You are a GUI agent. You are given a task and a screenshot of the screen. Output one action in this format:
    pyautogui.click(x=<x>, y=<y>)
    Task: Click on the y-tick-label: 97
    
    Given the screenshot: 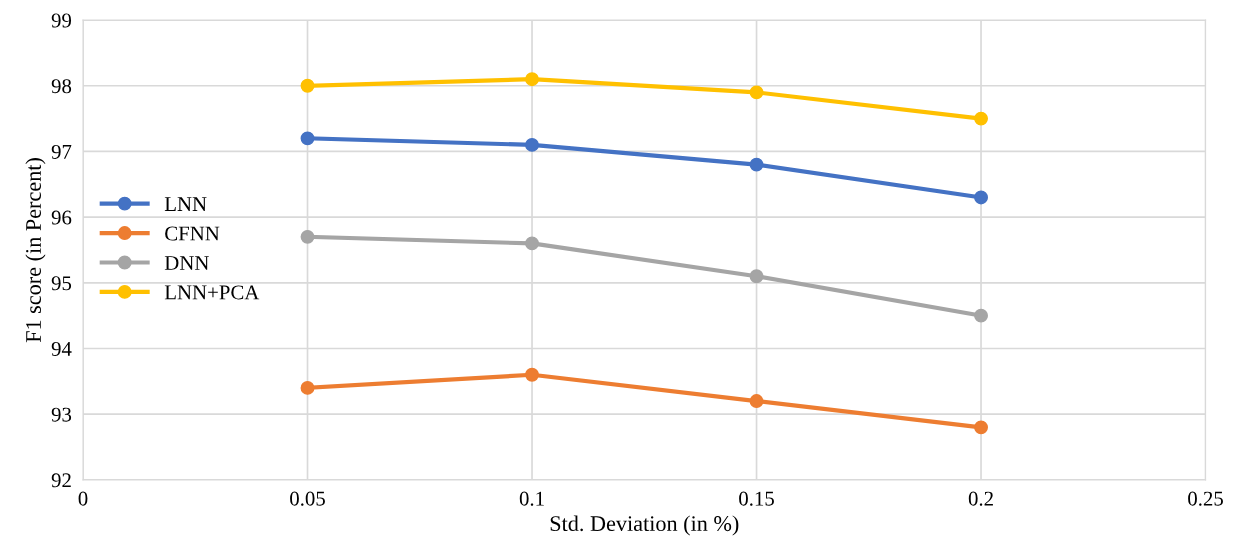 What is the action you would take?
    pyautogui.click(x=61, y=151)
    